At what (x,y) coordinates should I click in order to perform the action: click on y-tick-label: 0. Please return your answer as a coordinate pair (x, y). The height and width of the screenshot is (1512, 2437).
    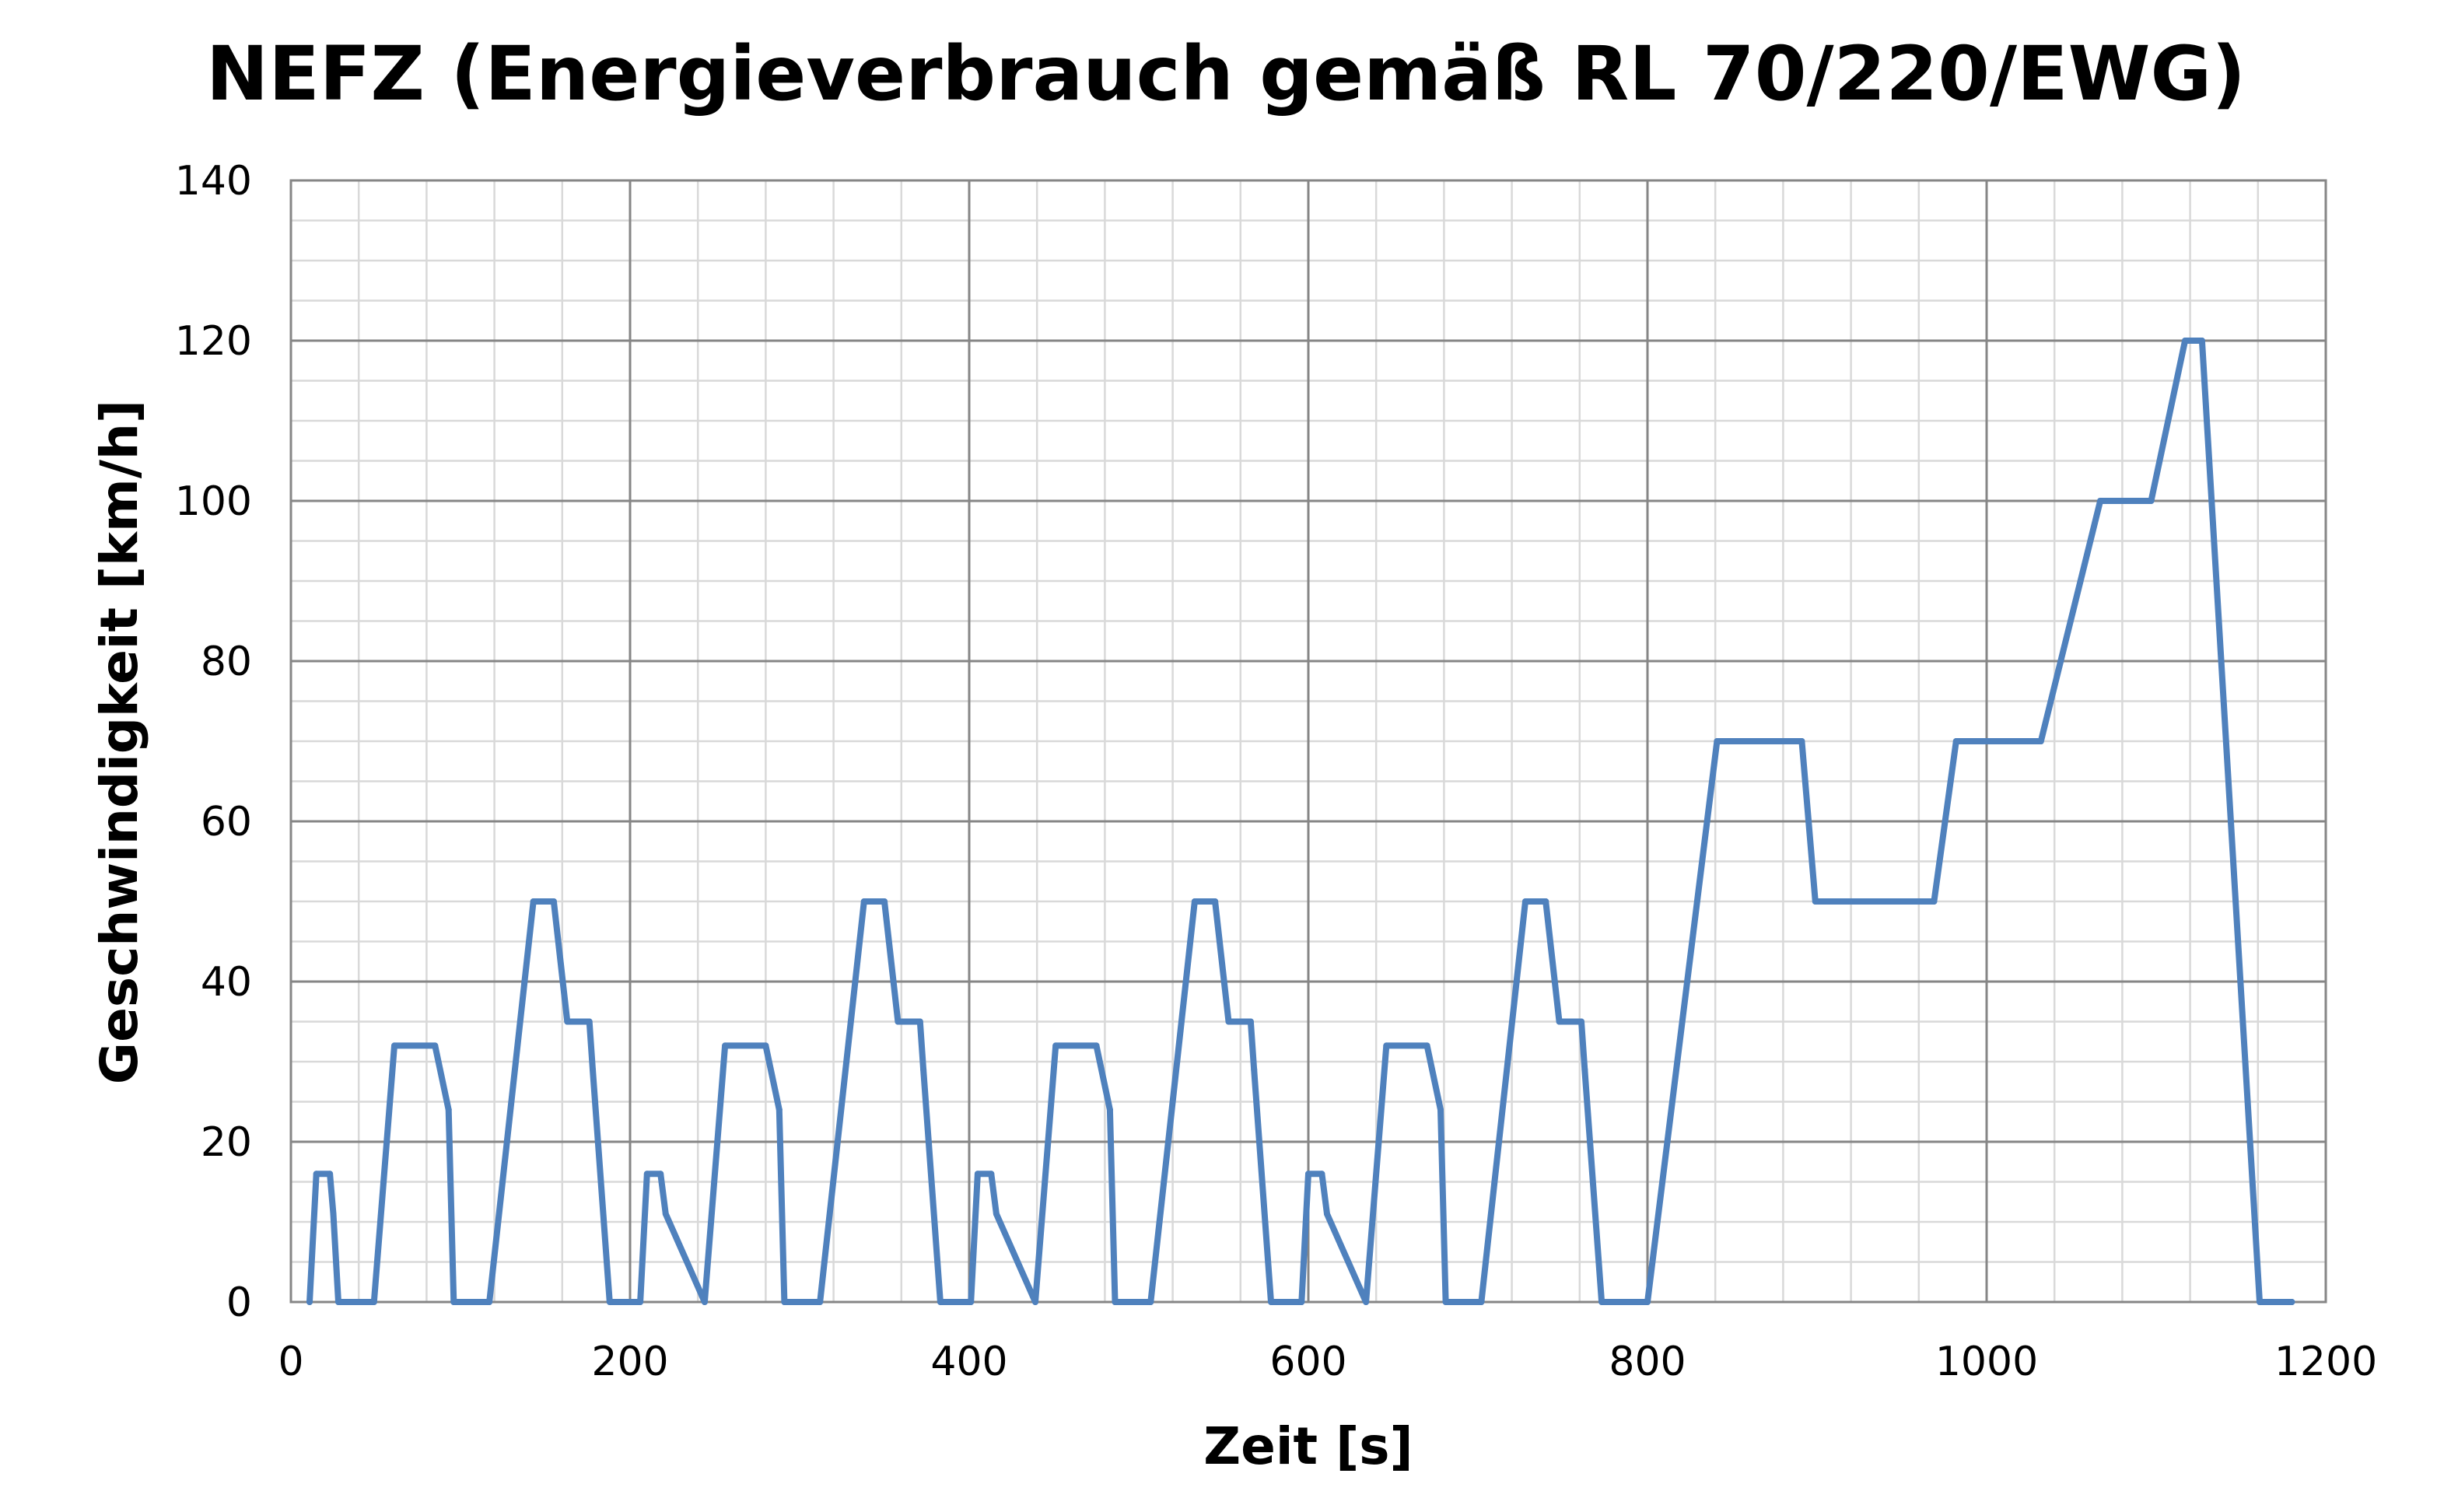
    Looking at the image, I should click on (239, 1303).